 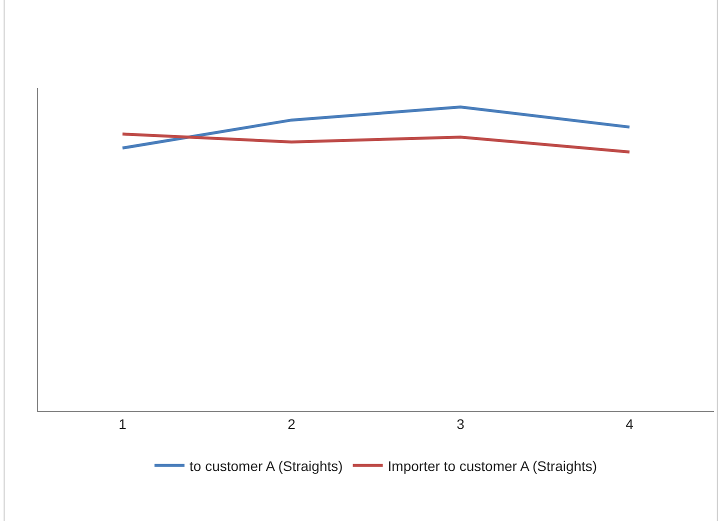 I want to click on legend-label: to customer A (Straights), so click(x=266, y=466).